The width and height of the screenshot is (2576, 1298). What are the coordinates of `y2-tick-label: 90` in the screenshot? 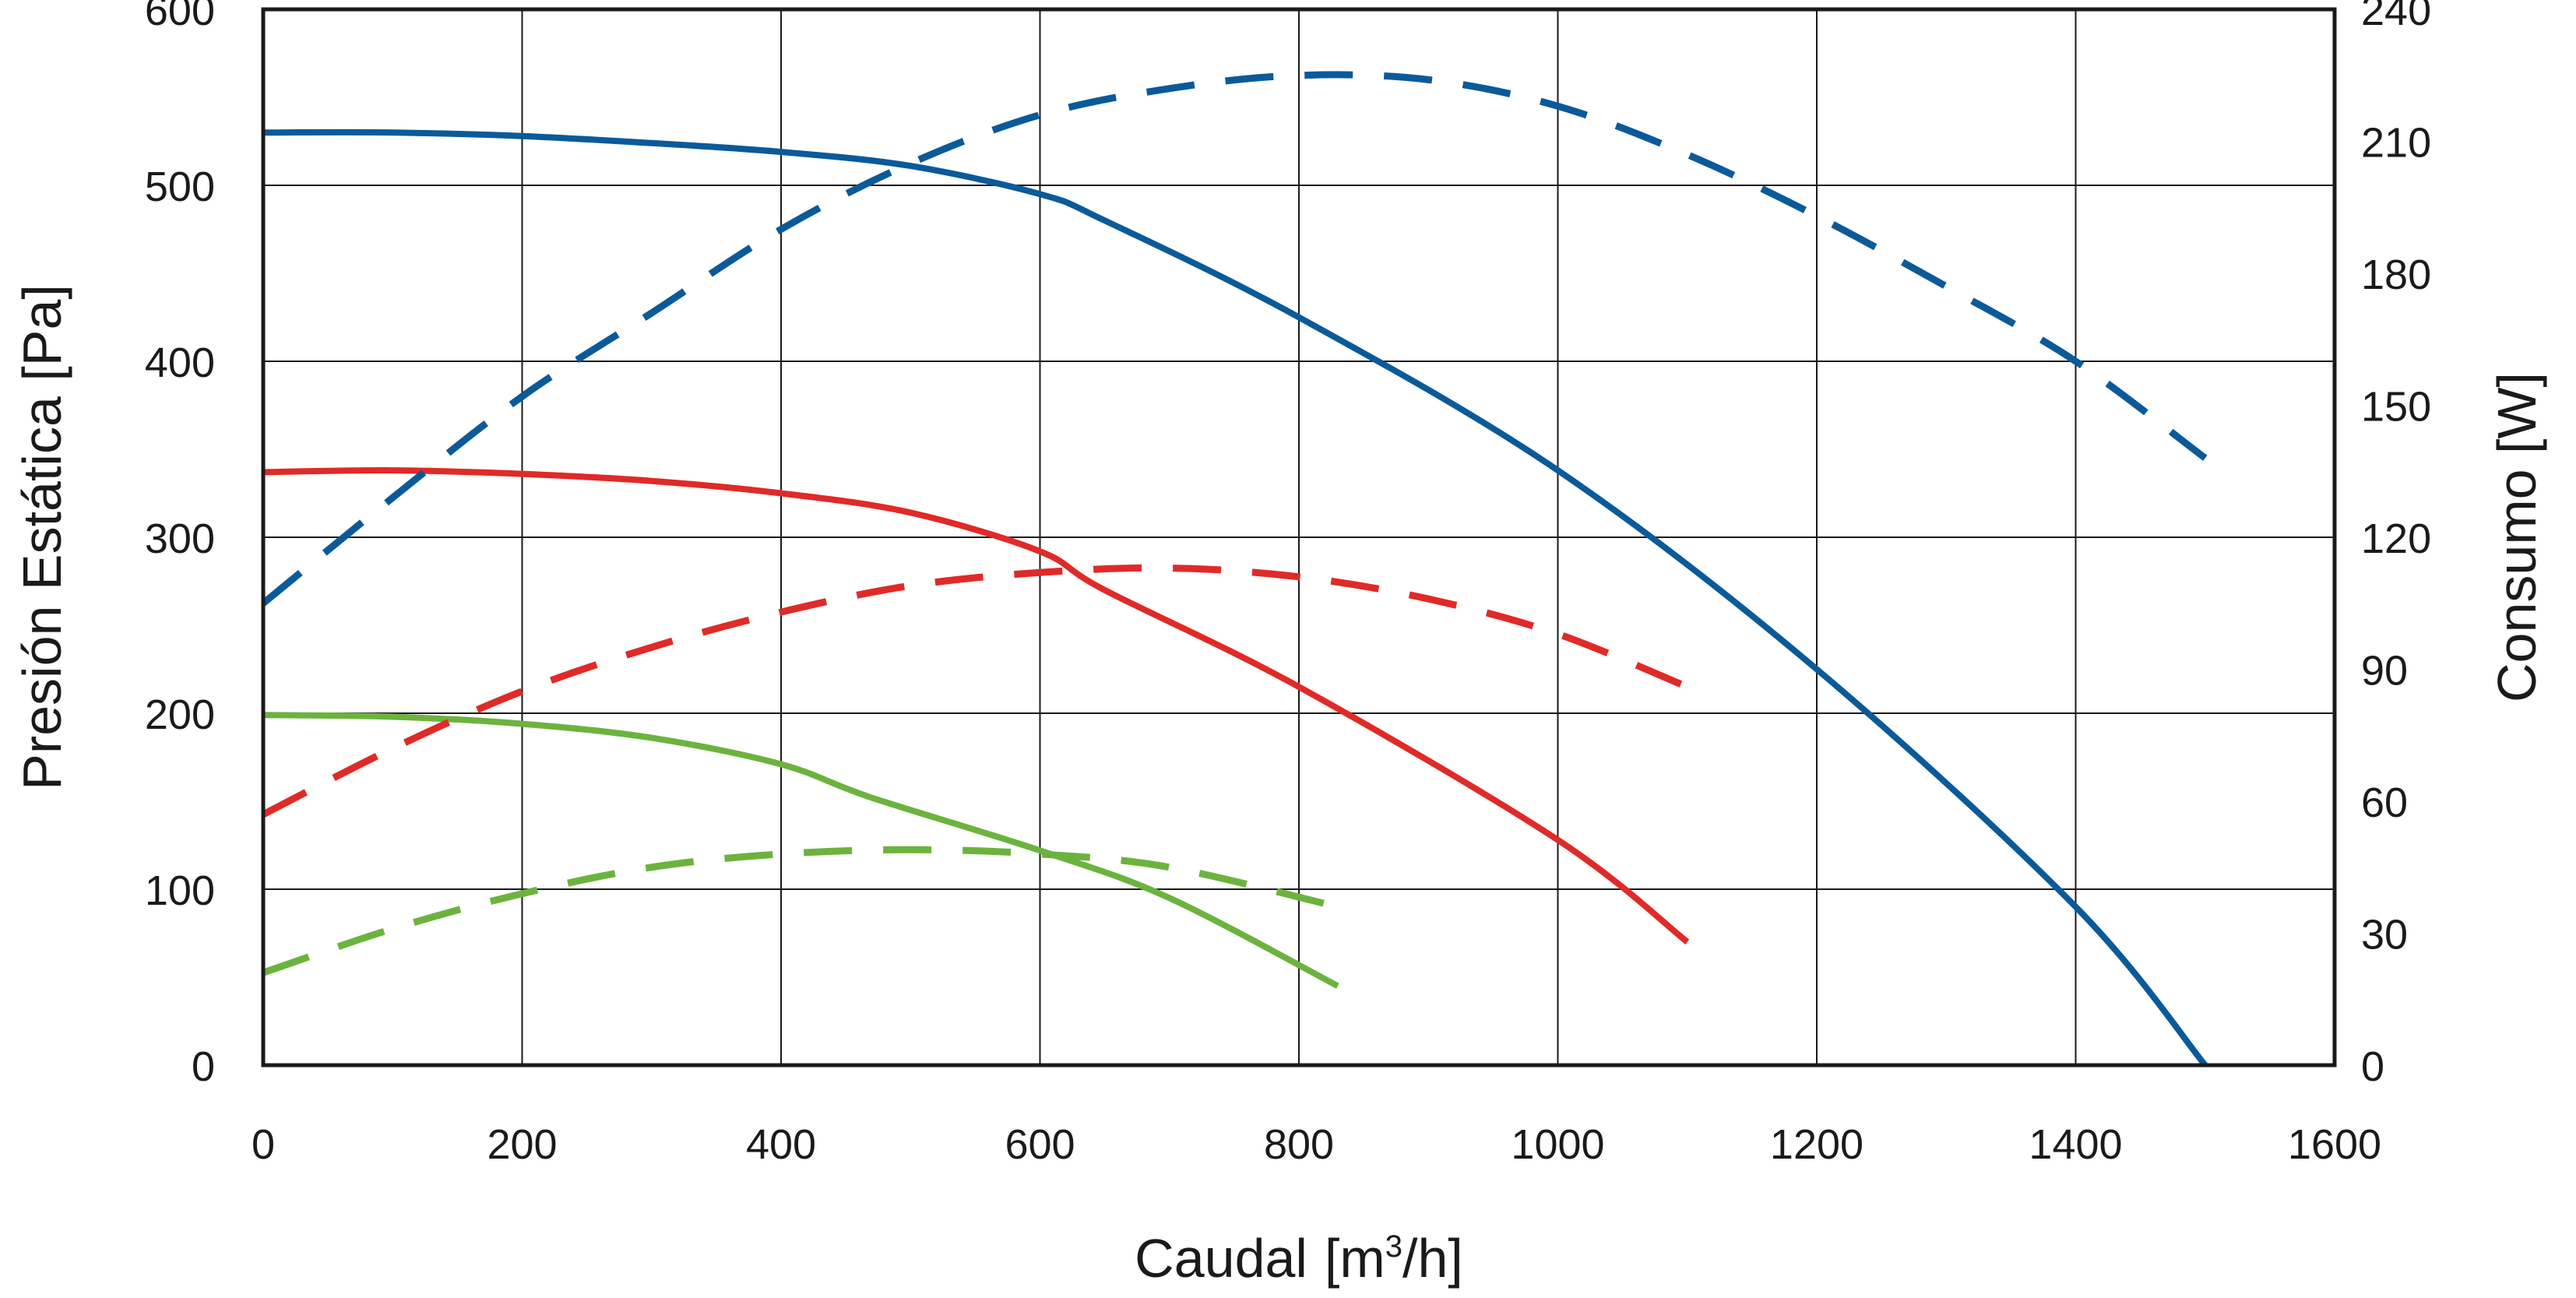 It's located at (2384, 671).